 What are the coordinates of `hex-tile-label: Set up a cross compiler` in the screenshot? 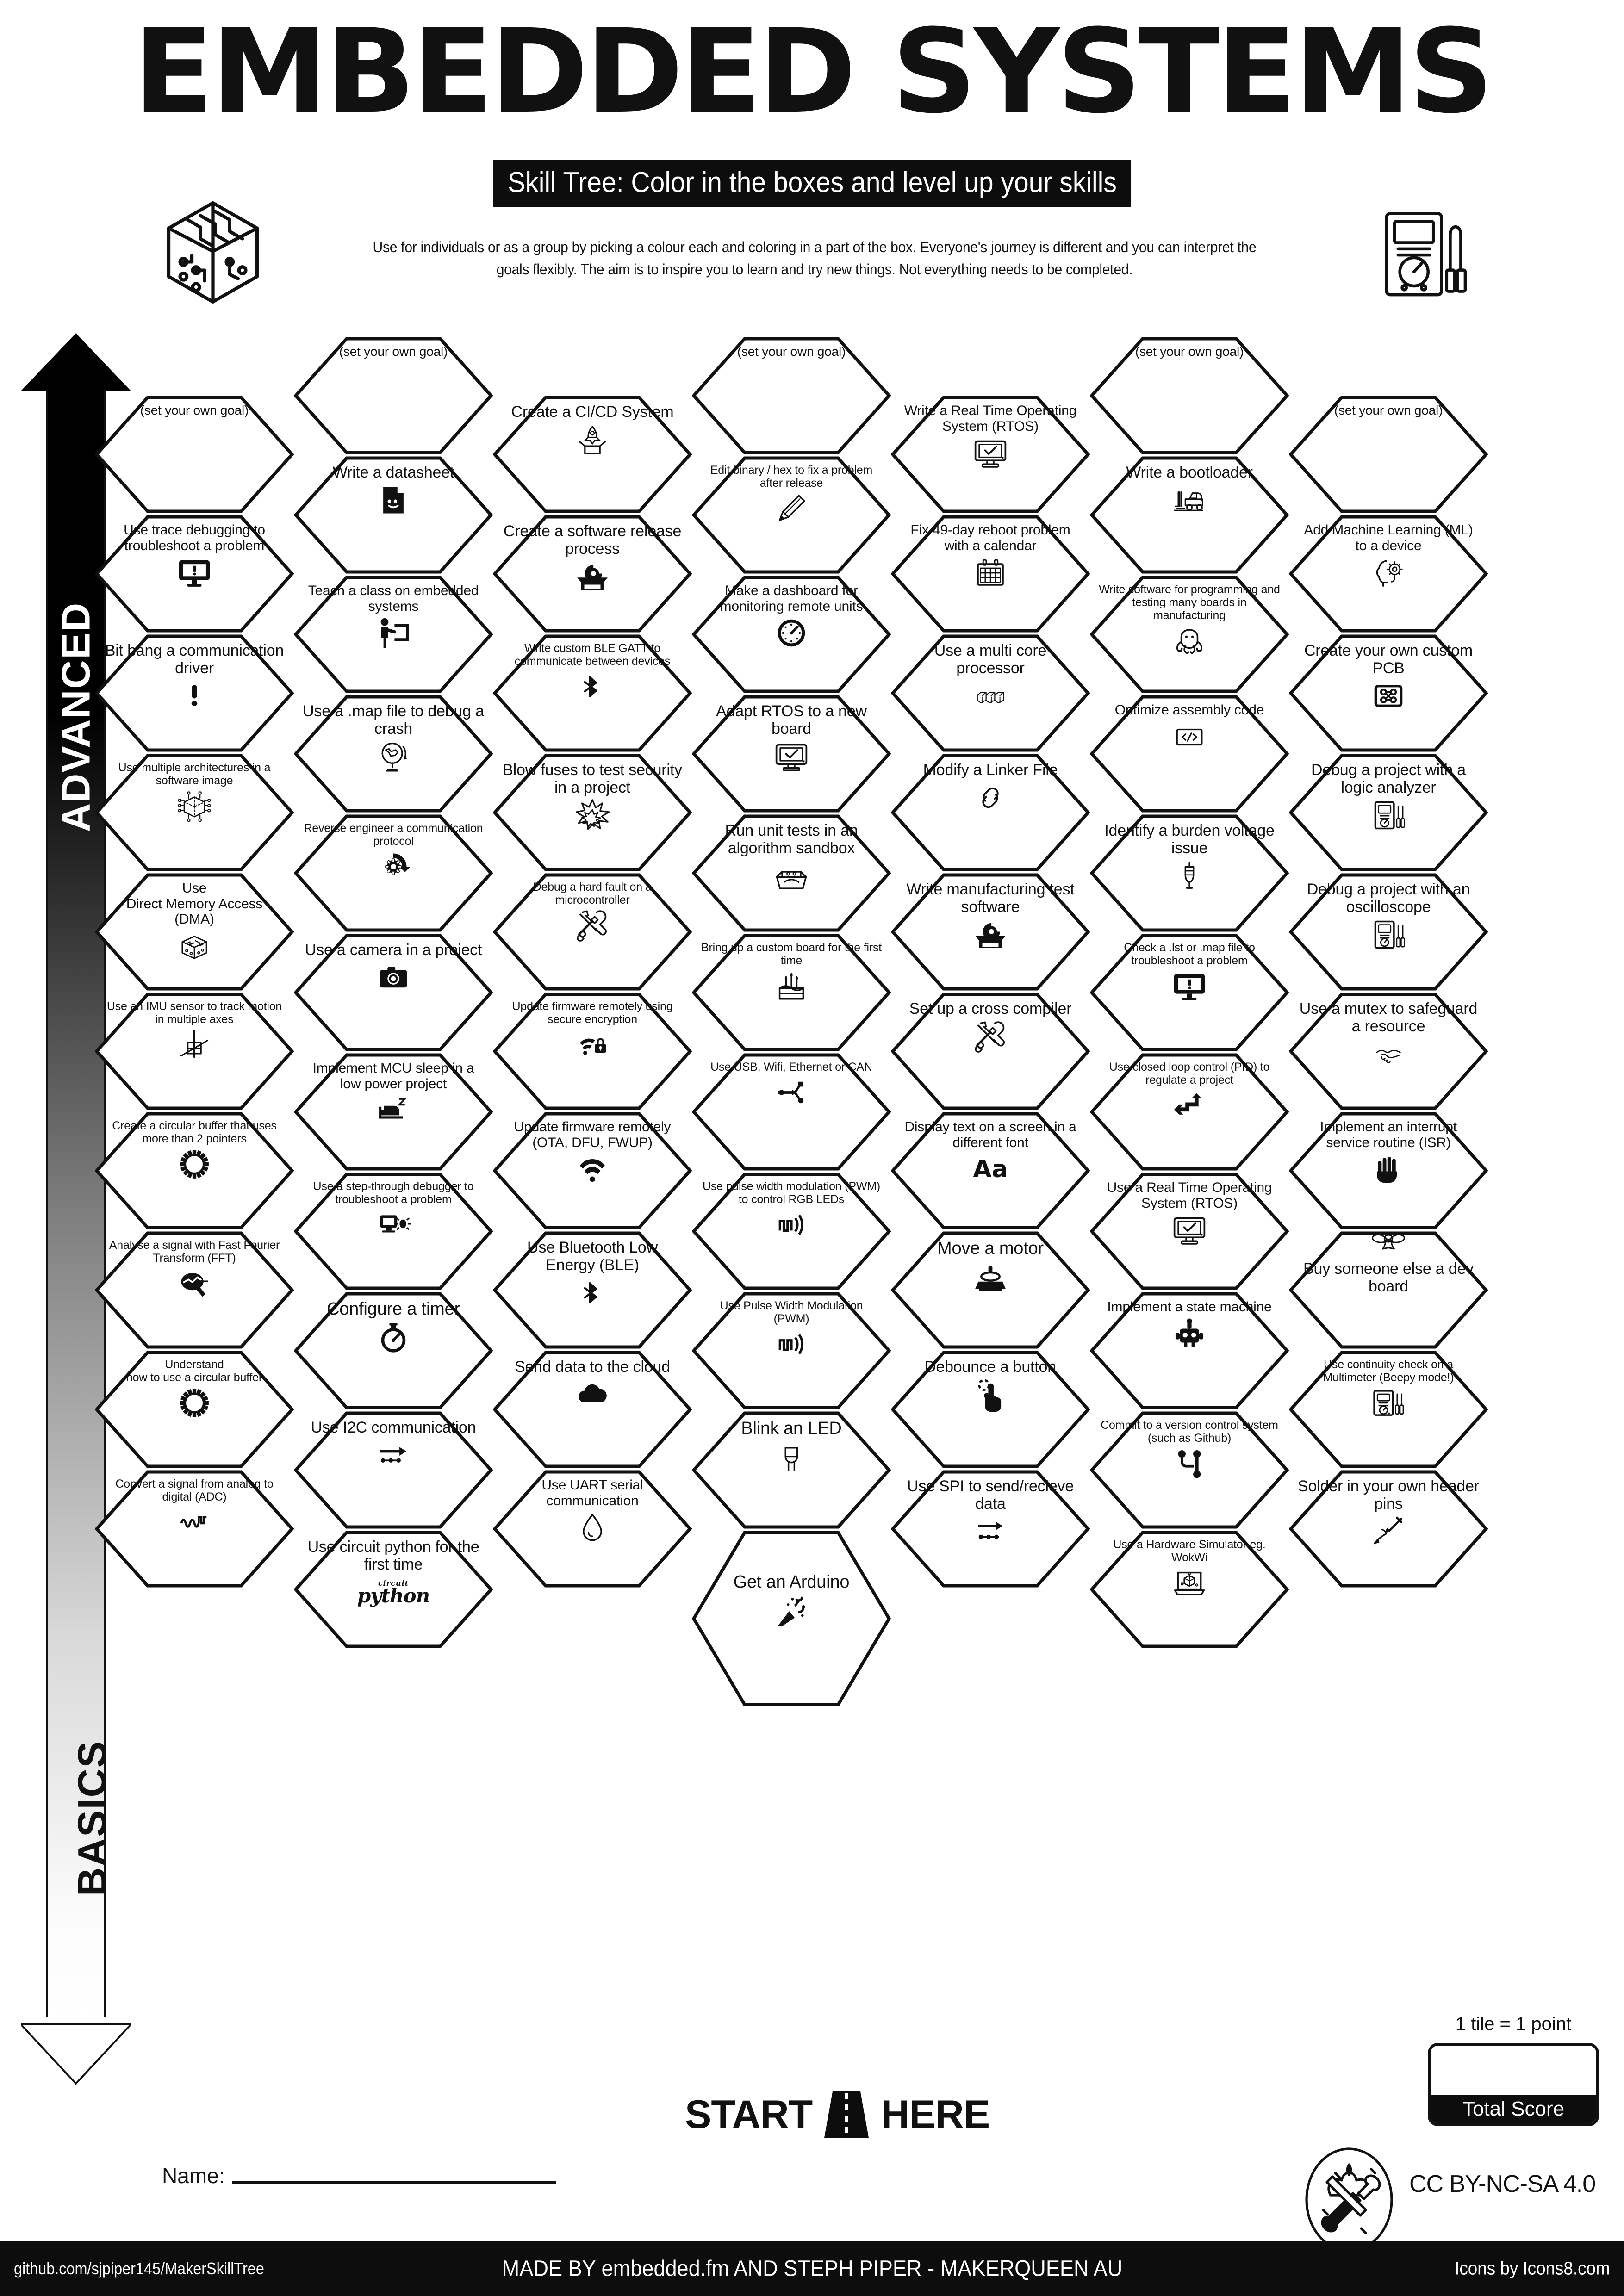 It's located at (990, 1009).